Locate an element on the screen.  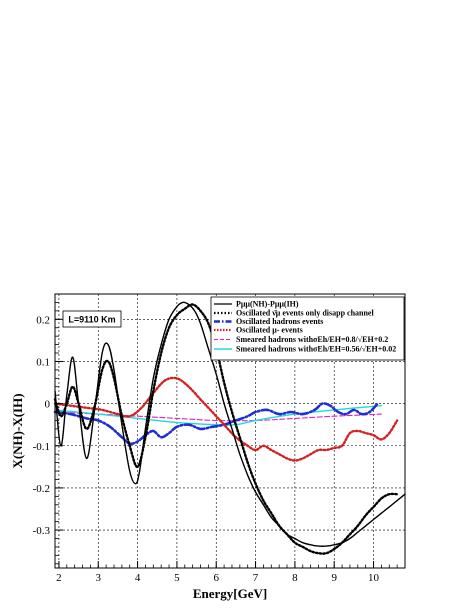
x-tick-label: 9 is located at coordinates (334, 578).